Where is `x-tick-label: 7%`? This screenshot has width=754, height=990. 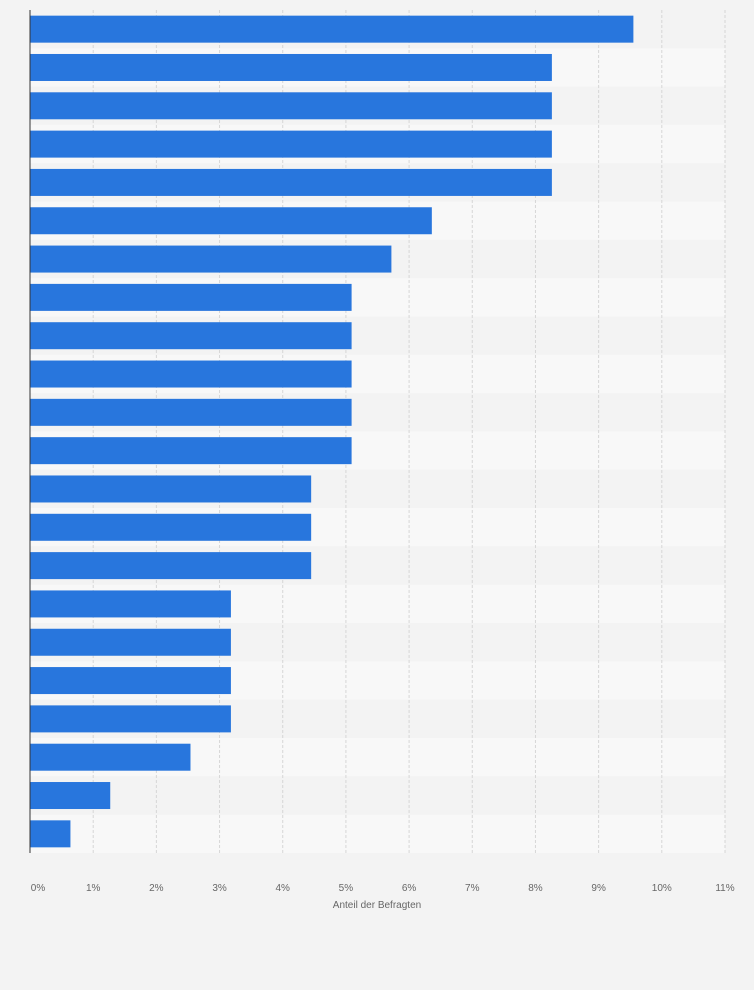
x-tick-label: 7% is located at coordinates (472, 888).